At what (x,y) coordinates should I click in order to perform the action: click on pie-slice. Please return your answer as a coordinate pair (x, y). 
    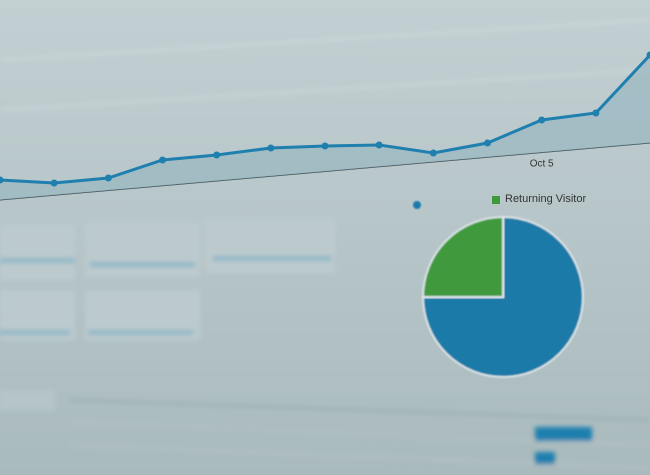
    Looking at the image, I should click on (462, 256).